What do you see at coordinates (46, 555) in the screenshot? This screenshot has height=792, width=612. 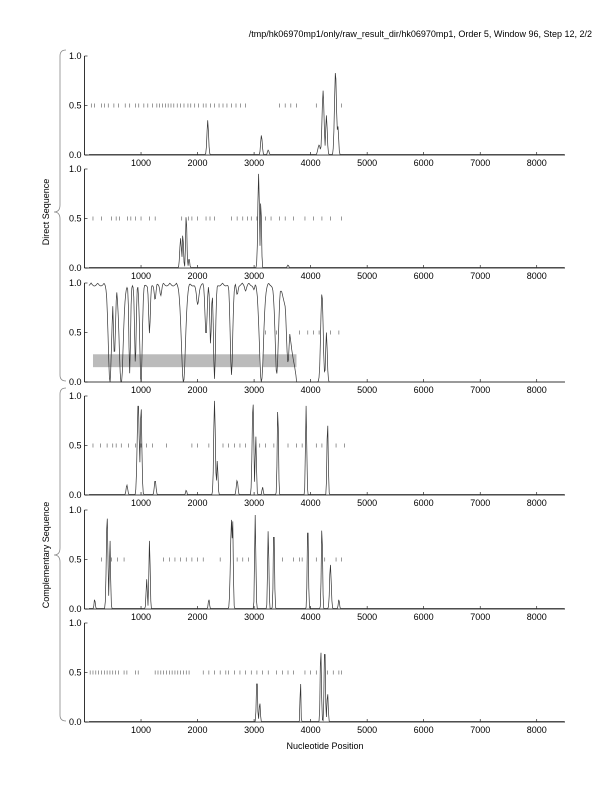 I see `complementary-sequence-label: Complementary Sequence` at bounding box center [46, 555].